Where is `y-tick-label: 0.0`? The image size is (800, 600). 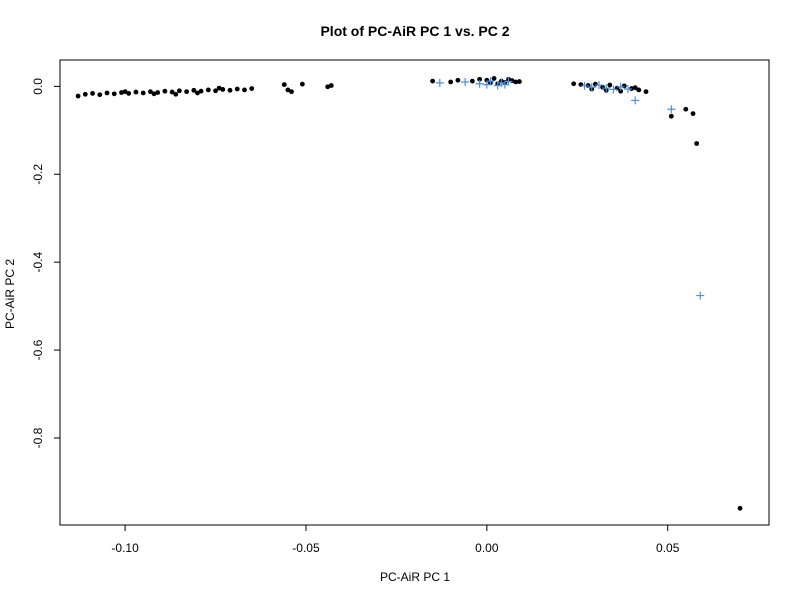
y-tick-label: 0.0 is located at coordinates (38, 86).